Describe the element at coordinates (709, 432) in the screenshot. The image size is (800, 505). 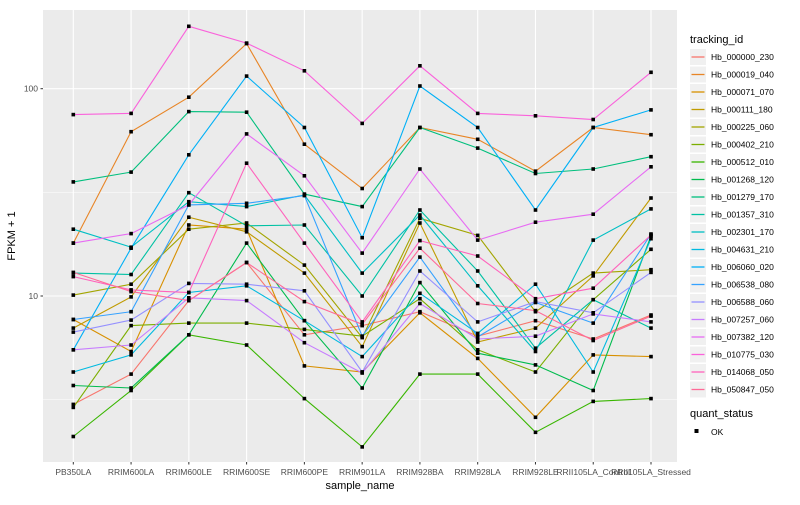
I see `legend-quant-status-items: OK` at that location.